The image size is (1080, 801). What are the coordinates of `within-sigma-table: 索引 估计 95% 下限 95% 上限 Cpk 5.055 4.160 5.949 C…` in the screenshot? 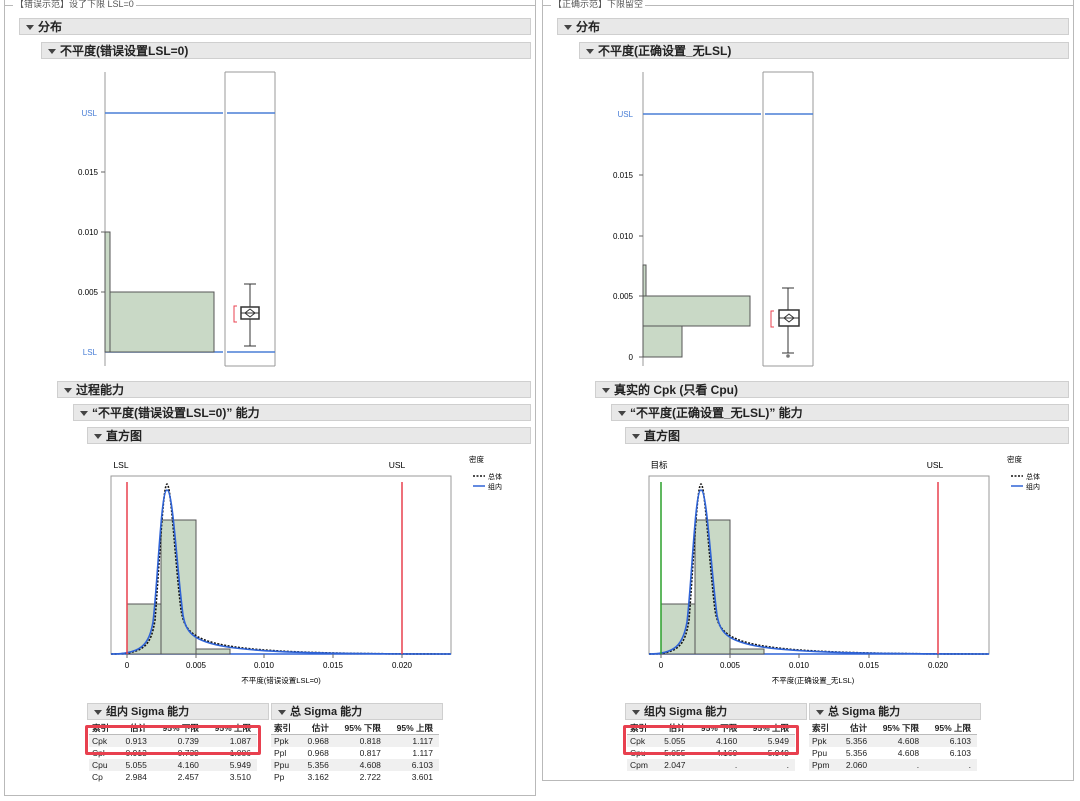 It's located at (711, 747).